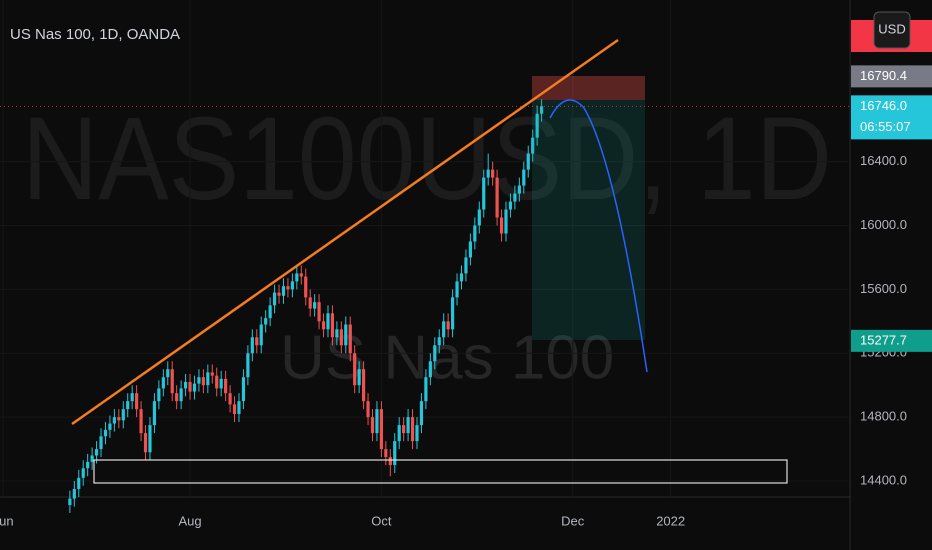 The image size is (932, 550). What do you see at coordinates (670, 520) in the screenshot?
I see `x-tick-label: 2022` at bounding box center [670, 520].